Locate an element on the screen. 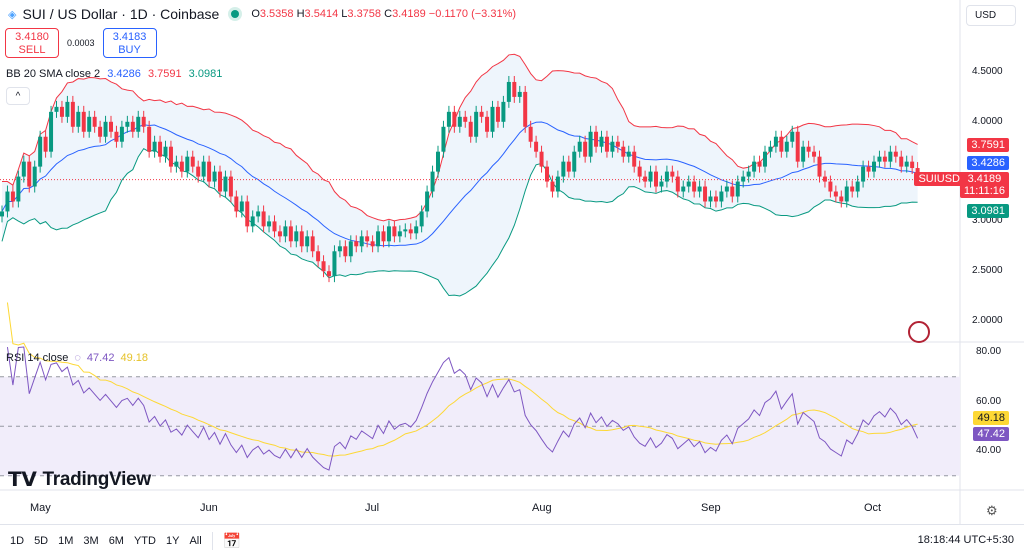 This screenshot has height=556, width=1024. goto-date-calendar-icon: 📅 is located at coordinates (232, 541).